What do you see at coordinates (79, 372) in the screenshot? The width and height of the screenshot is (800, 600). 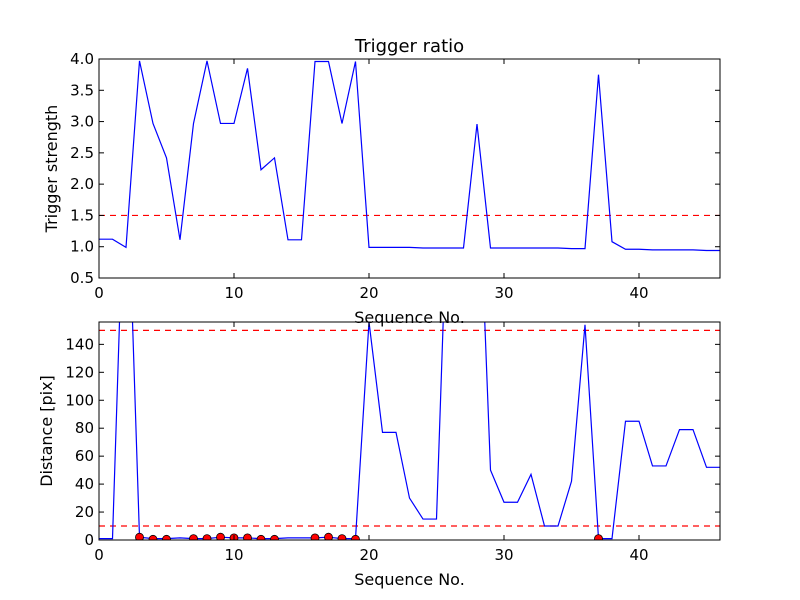 I see `y-tick-label: 120` at bounding box center [79, 372].